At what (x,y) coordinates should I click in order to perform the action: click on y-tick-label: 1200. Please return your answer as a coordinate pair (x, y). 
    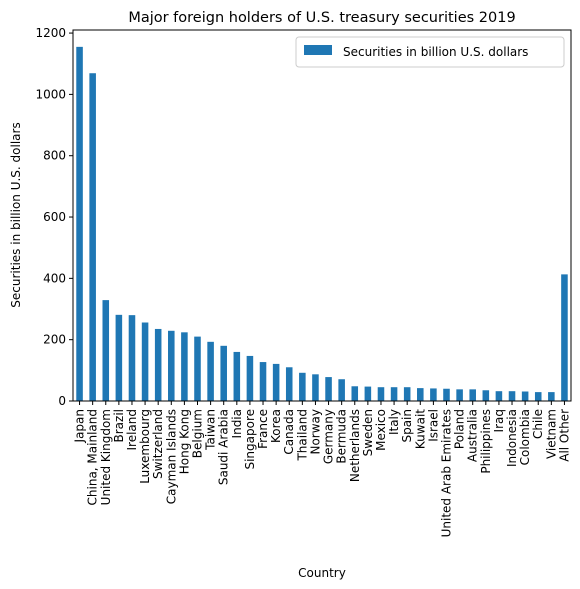
    Looking at the image, I should click on (50, 33).